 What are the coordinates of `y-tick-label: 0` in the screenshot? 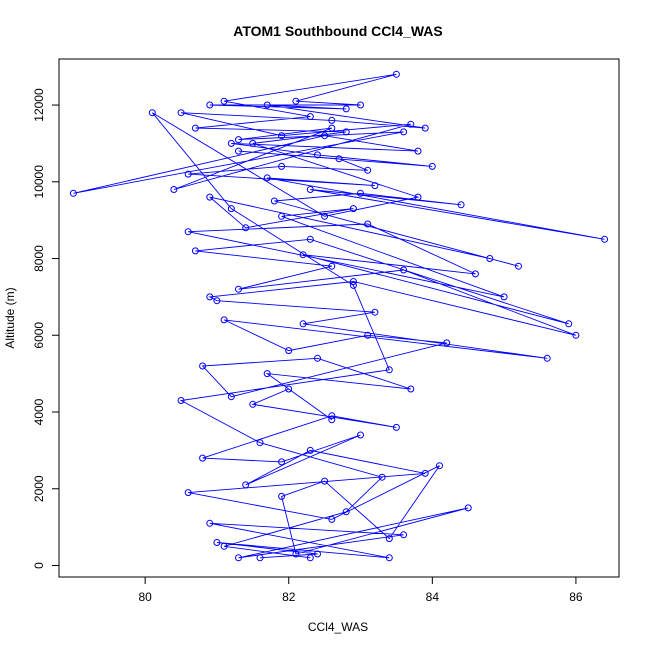 It's located at (39, 565).